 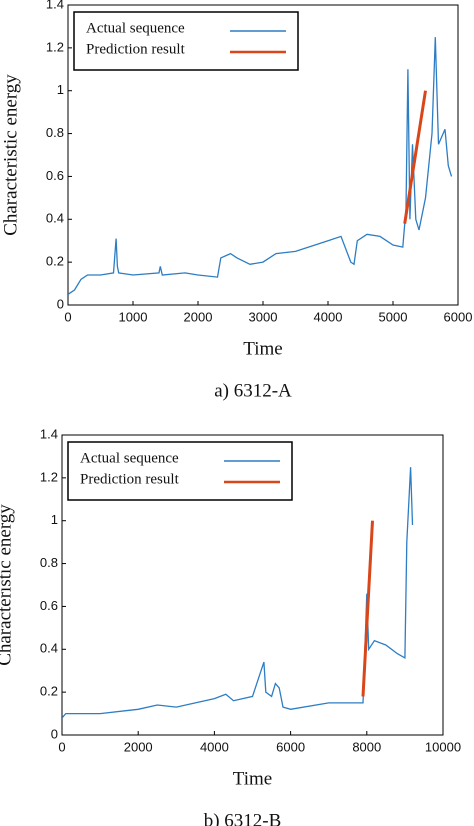 I want to click on x-tick-label: 8000, so click(x=366, y=746).